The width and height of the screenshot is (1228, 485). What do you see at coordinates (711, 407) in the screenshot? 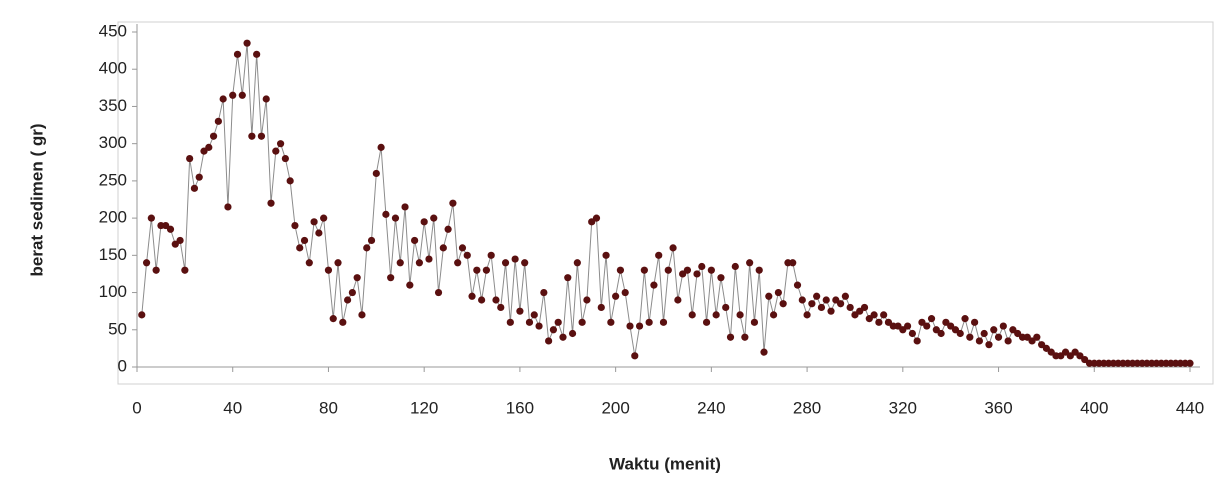
I see `x-tick-label: 240` at bounding box center [711, 407].